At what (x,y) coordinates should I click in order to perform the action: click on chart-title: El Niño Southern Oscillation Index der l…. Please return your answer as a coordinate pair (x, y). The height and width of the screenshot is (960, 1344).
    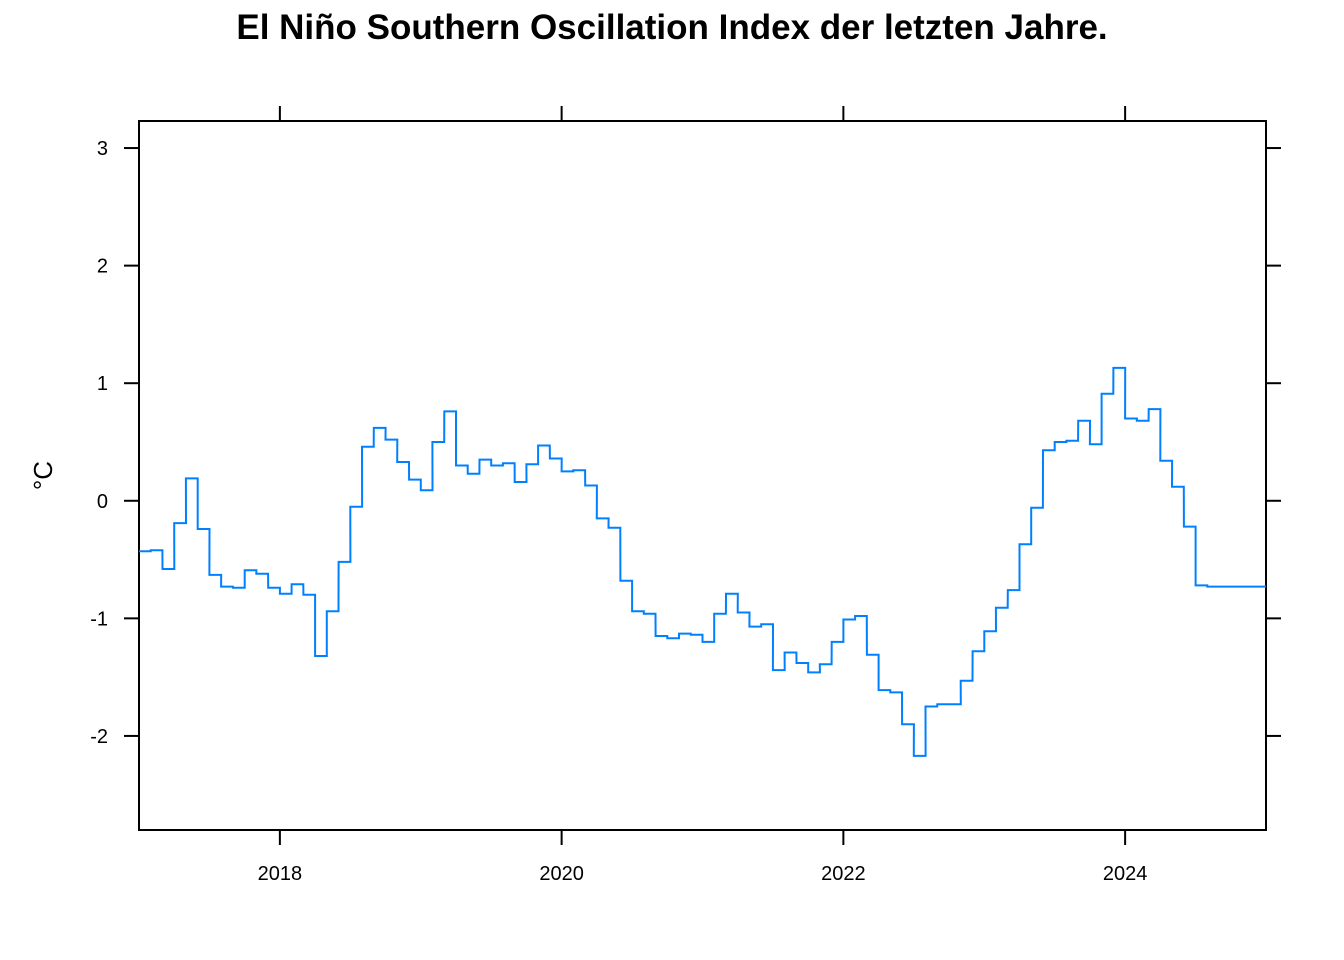
    Looking at the image, I should click on (672, 27).